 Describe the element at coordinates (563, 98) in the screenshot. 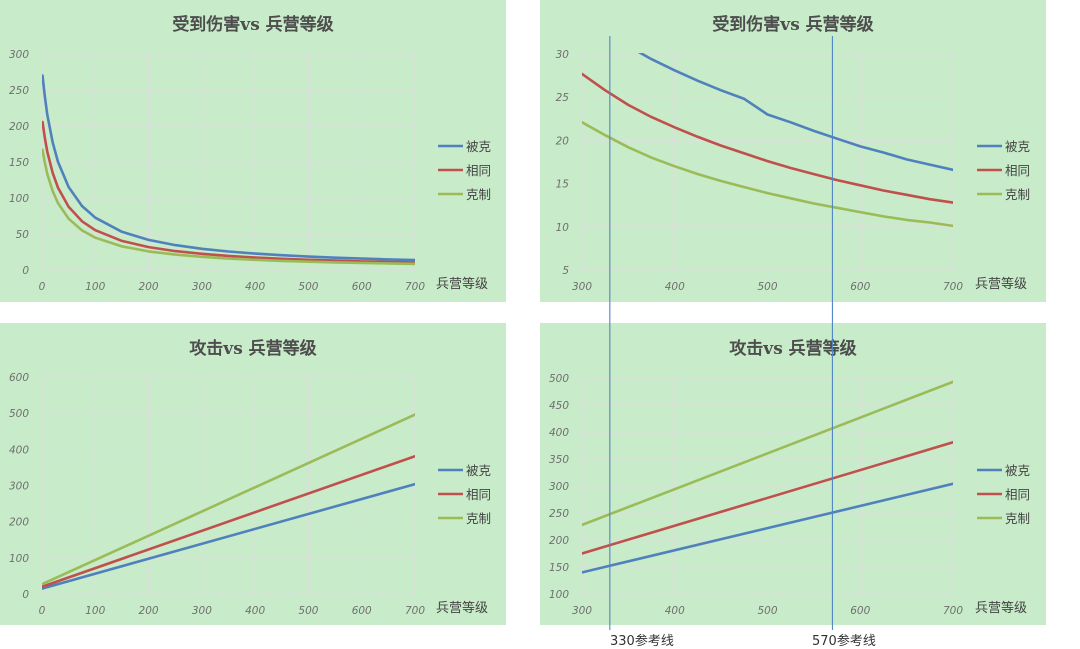

I see `y-tick-label: 25` at that location.